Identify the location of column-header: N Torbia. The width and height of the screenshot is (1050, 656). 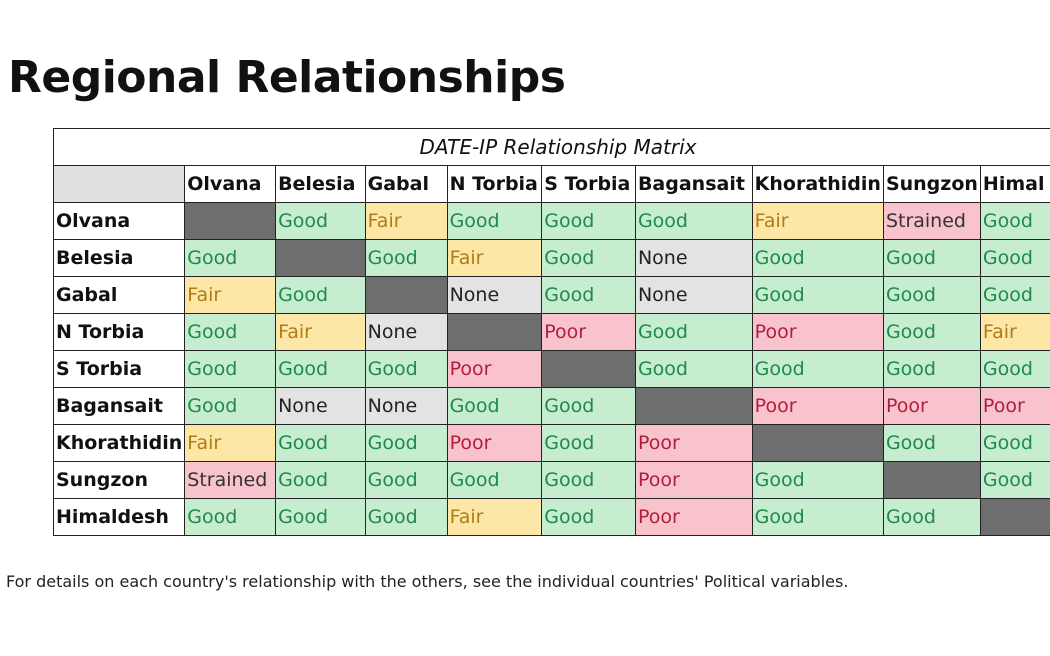
(494, 184).